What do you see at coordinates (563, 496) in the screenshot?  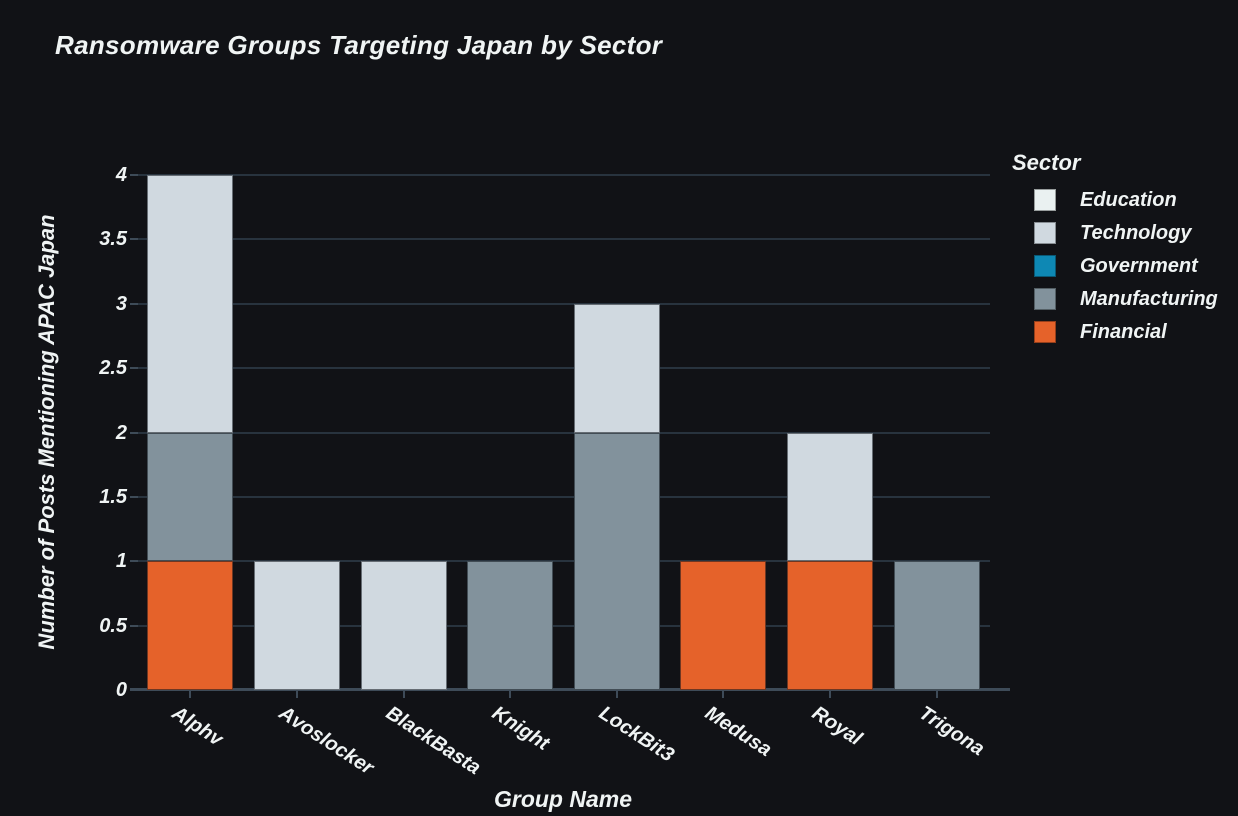 I see `gridline-y-1.5` at bounding box center [563, 496].